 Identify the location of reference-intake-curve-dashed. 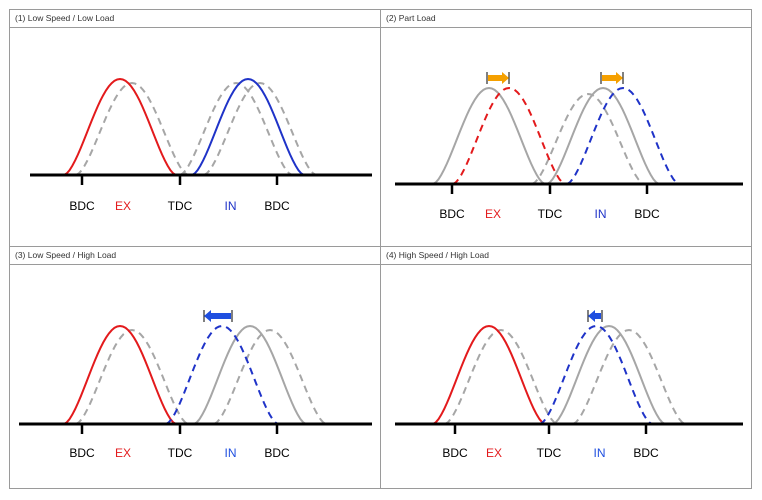
(588, 138).